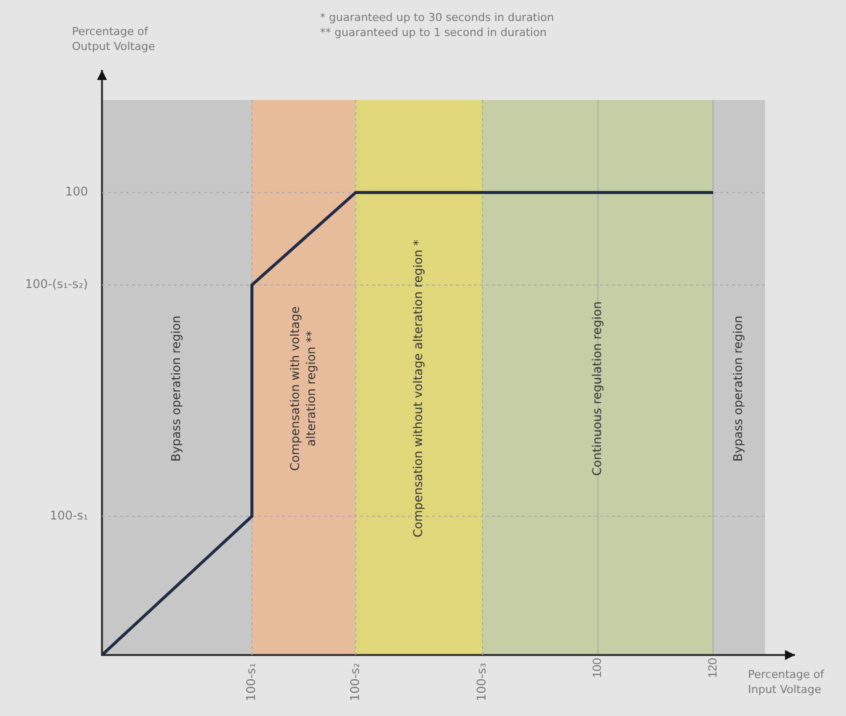 This screenshot has height=716, width=846. Describe the element at coordinates (787, 682) in the screenshot. I see `x-axis-title: Percentage of Input Voltage` at that location.